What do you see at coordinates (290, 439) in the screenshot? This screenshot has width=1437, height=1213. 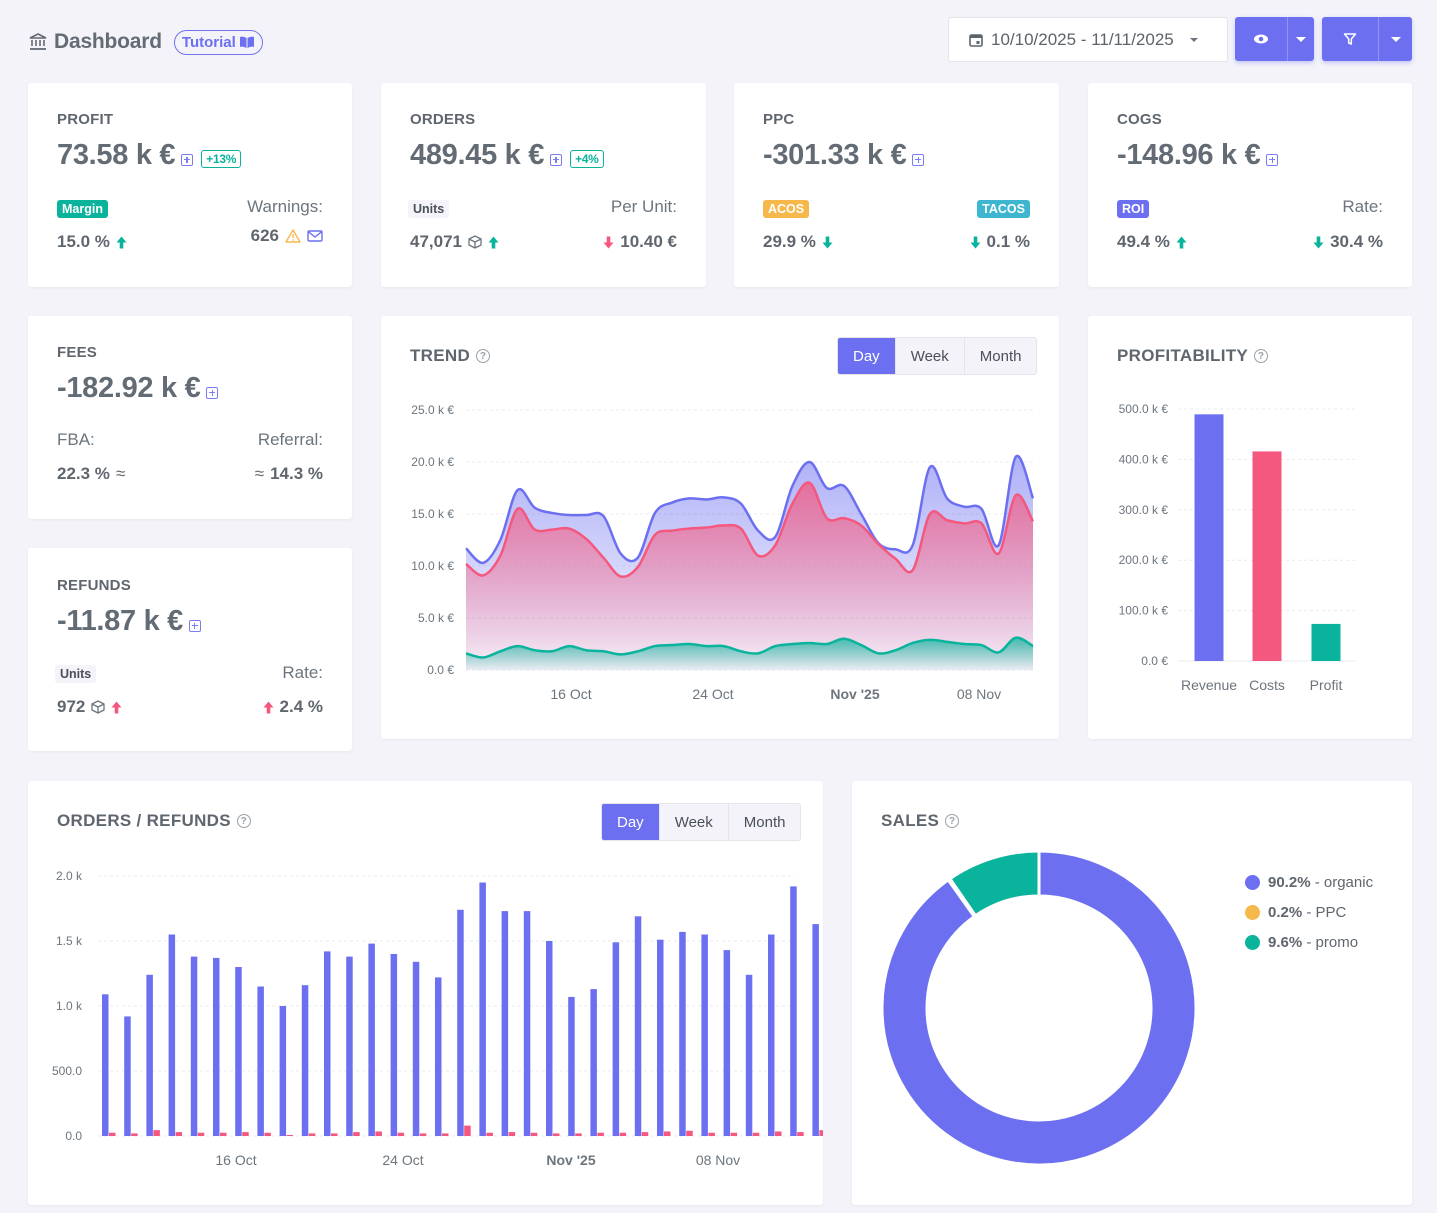 I see `referral-label: Referral:` at bounding box center [290, 439].